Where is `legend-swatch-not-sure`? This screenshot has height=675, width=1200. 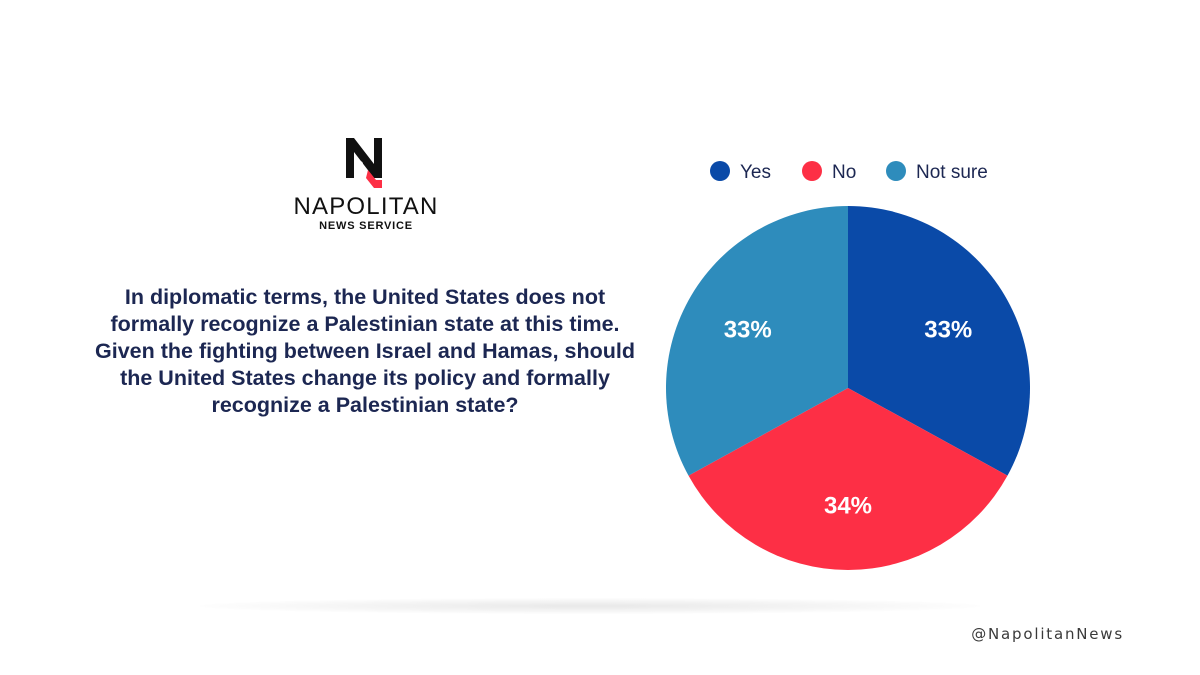
legend-swatch-not-sure is located at coordinates (896, 171).